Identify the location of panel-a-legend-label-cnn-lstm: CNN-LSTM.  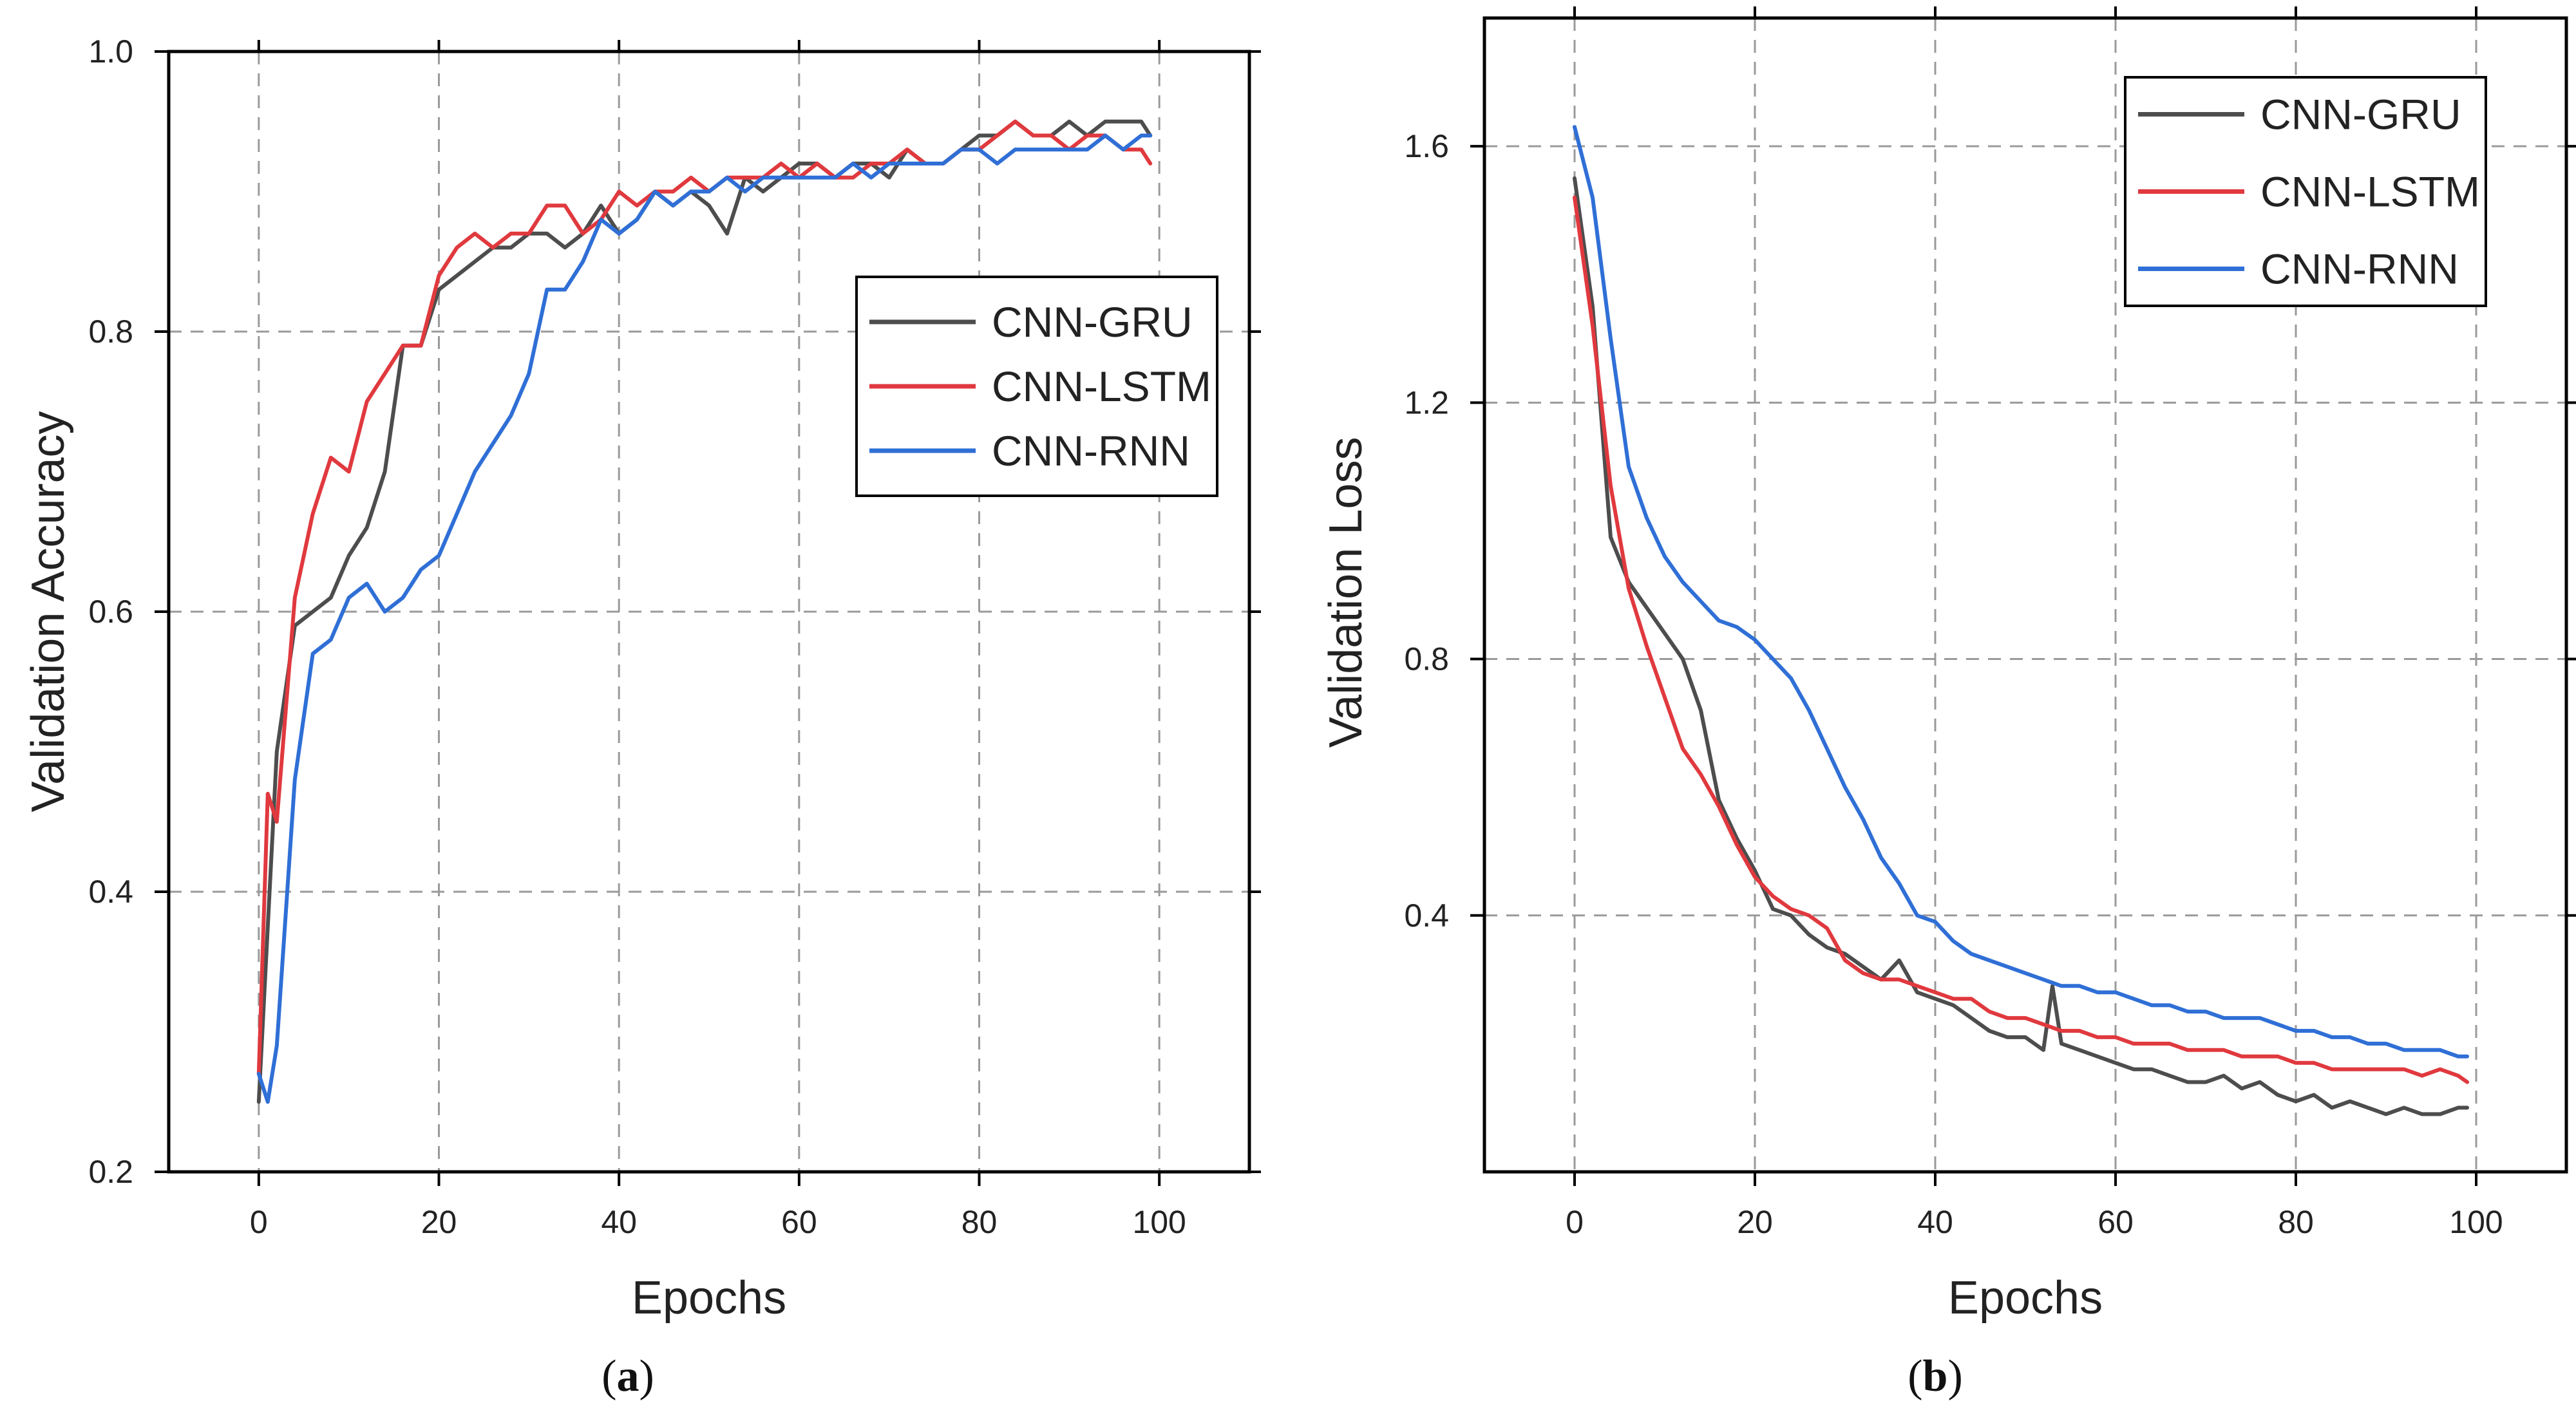
(1101, 386).